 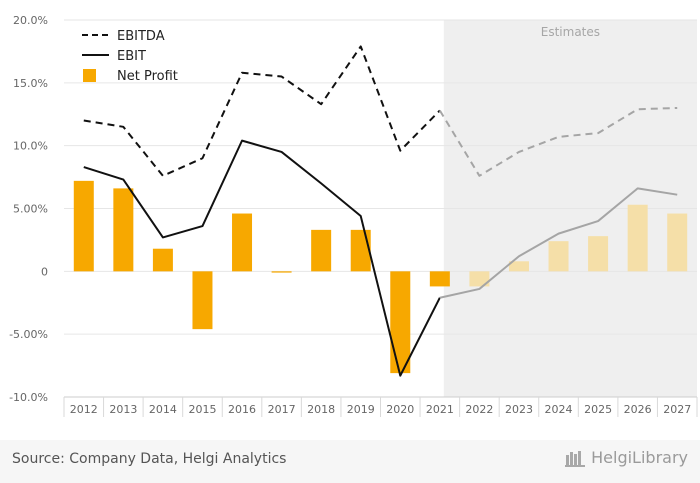 I want to click on legend-label-net-profit: Net Profit, so click(x=147, y=76).